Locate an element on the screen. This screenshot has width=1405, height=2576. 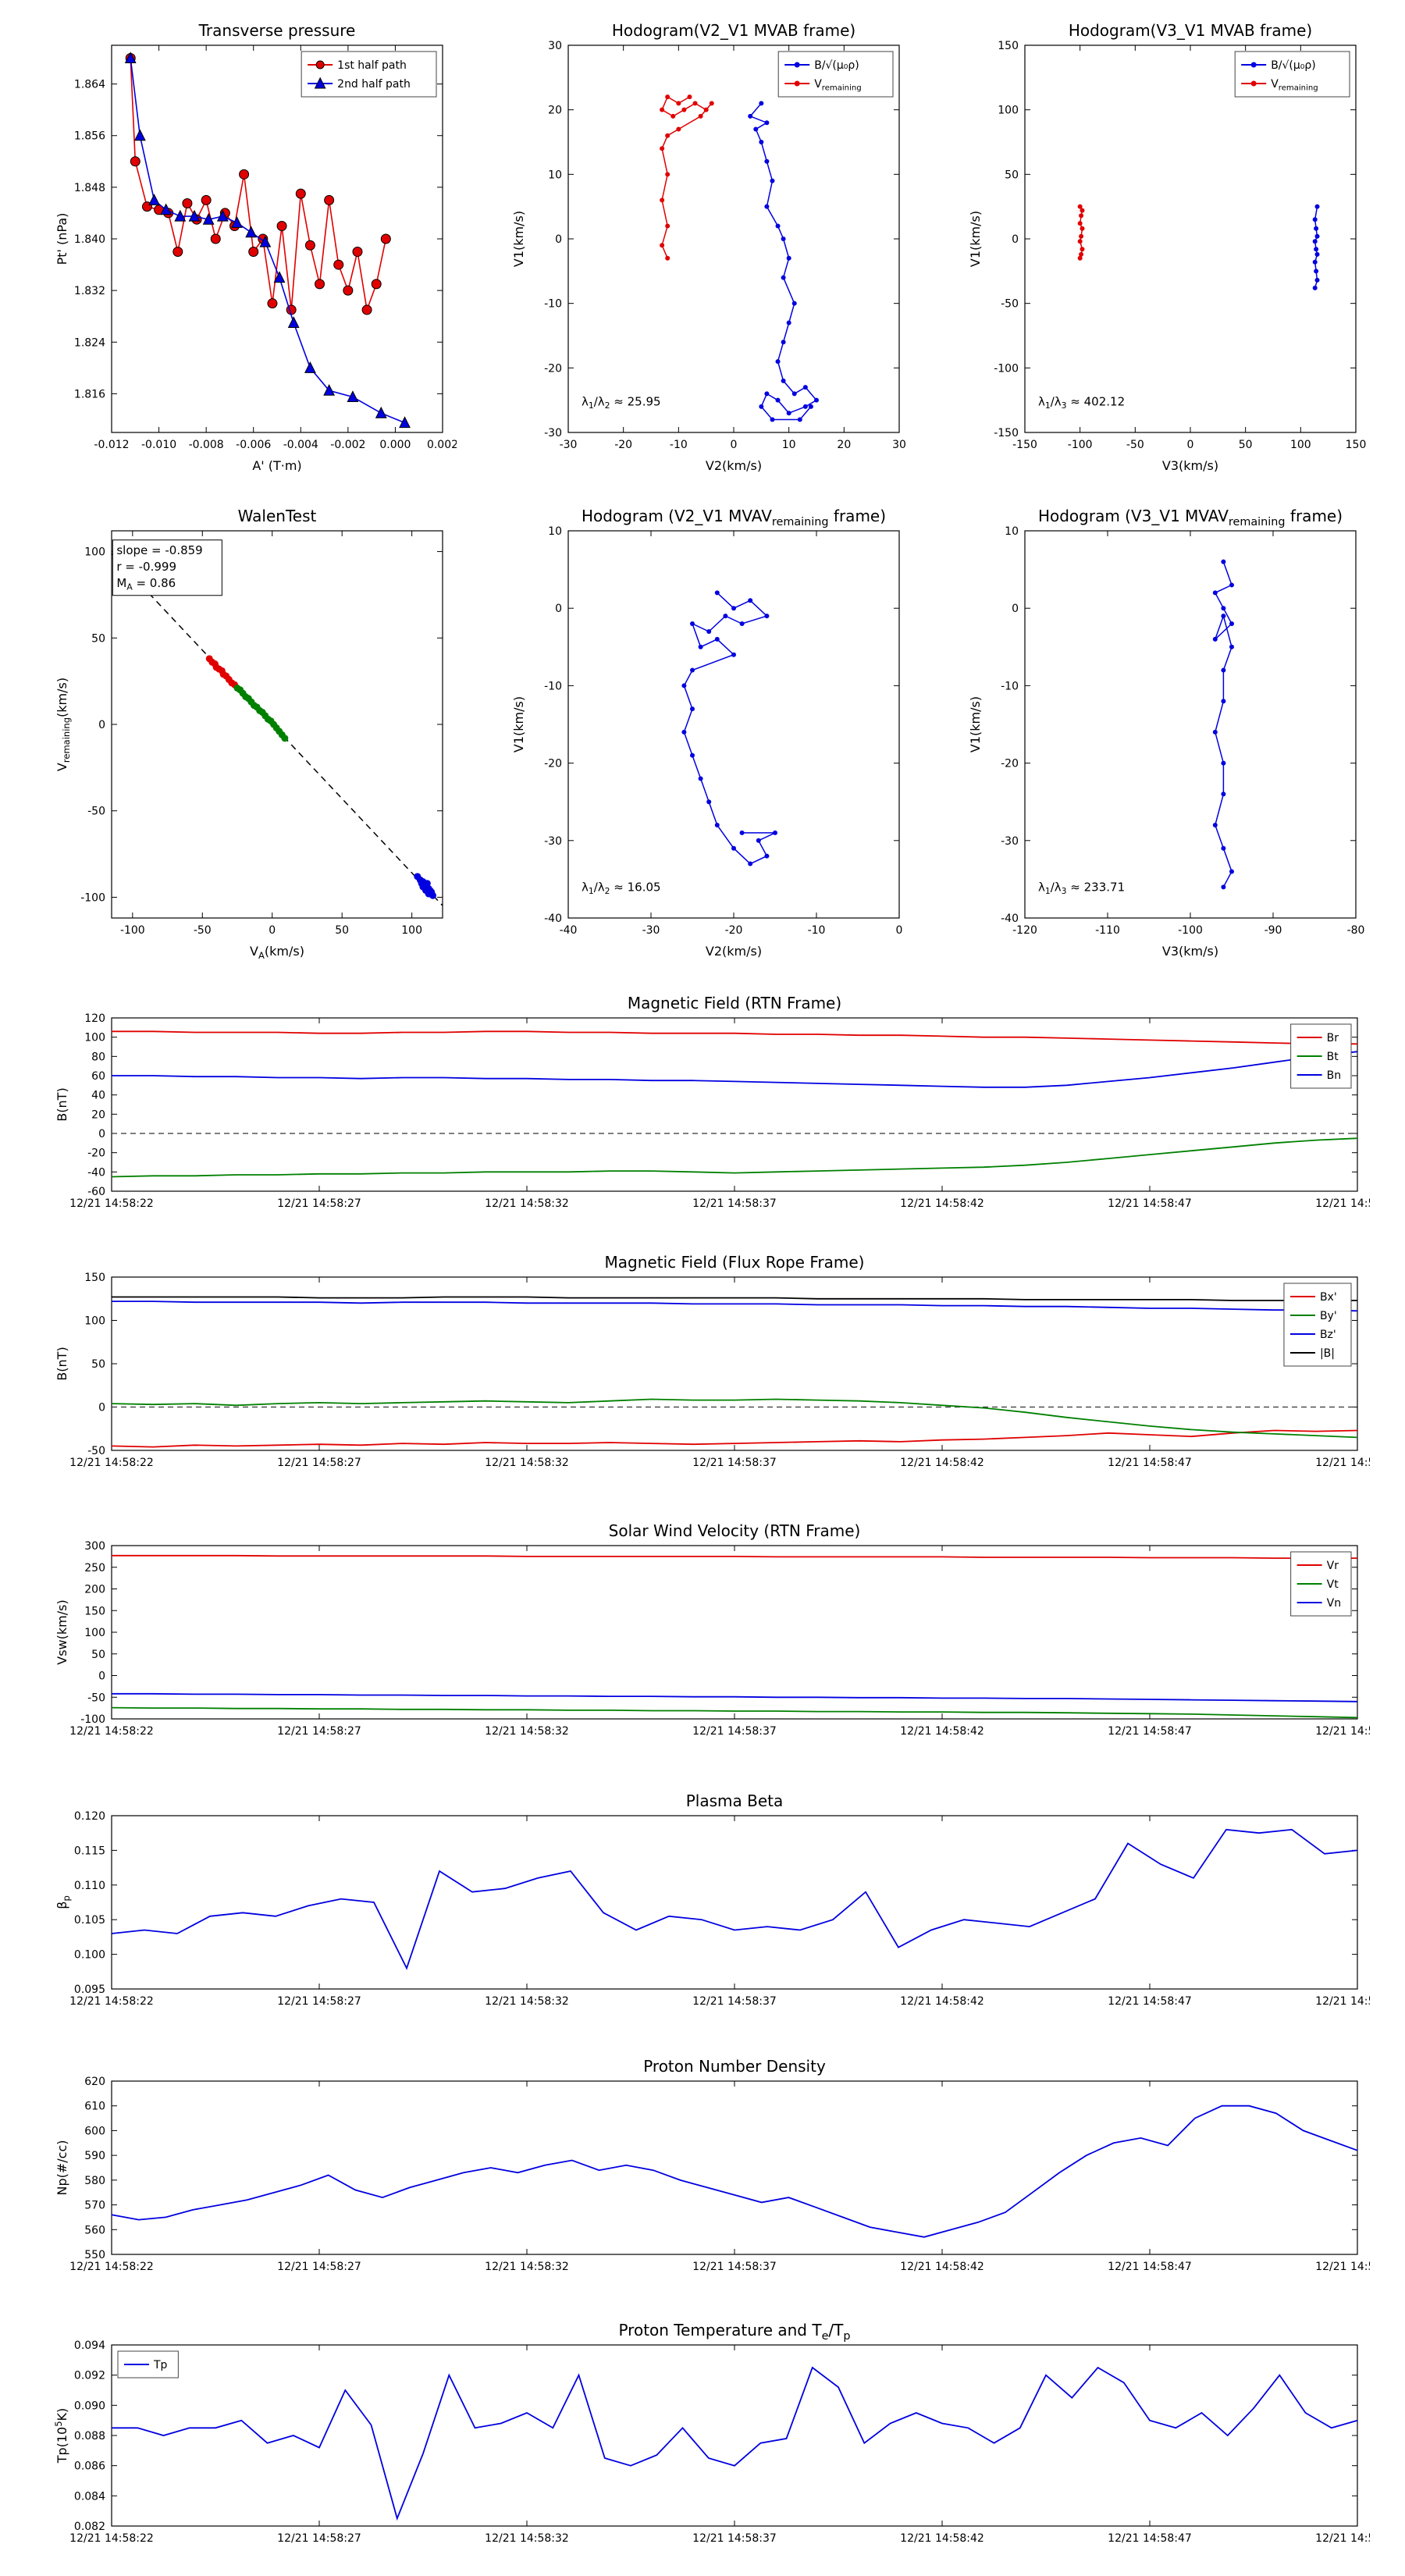
svg-text: -110 is located at coordinates (1107, 930).